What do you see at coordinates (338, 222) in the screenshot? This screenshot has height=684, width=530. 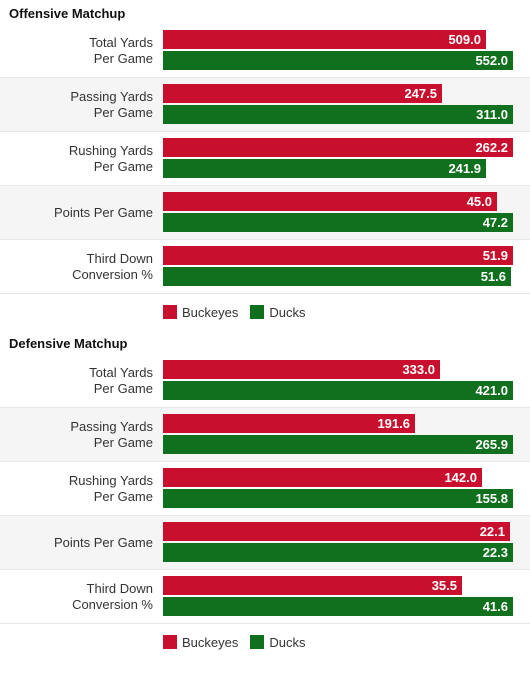 I see `ducks-bar: 47.2` at bounding box center [338, 222].